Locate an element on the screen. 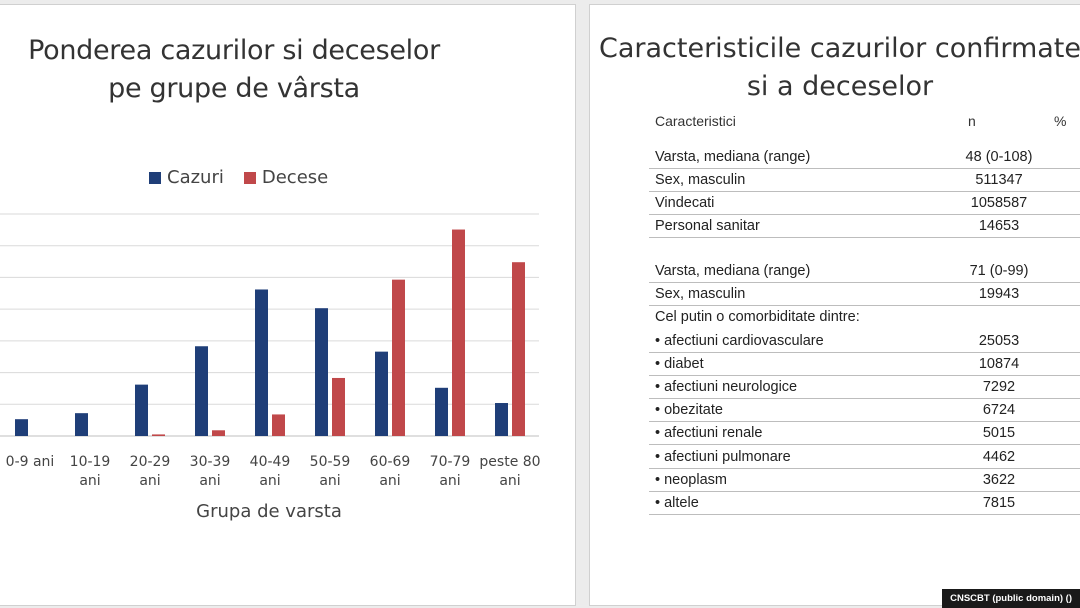  legend-item-cazuri: Cazuri is located at coordinates (186, 177).